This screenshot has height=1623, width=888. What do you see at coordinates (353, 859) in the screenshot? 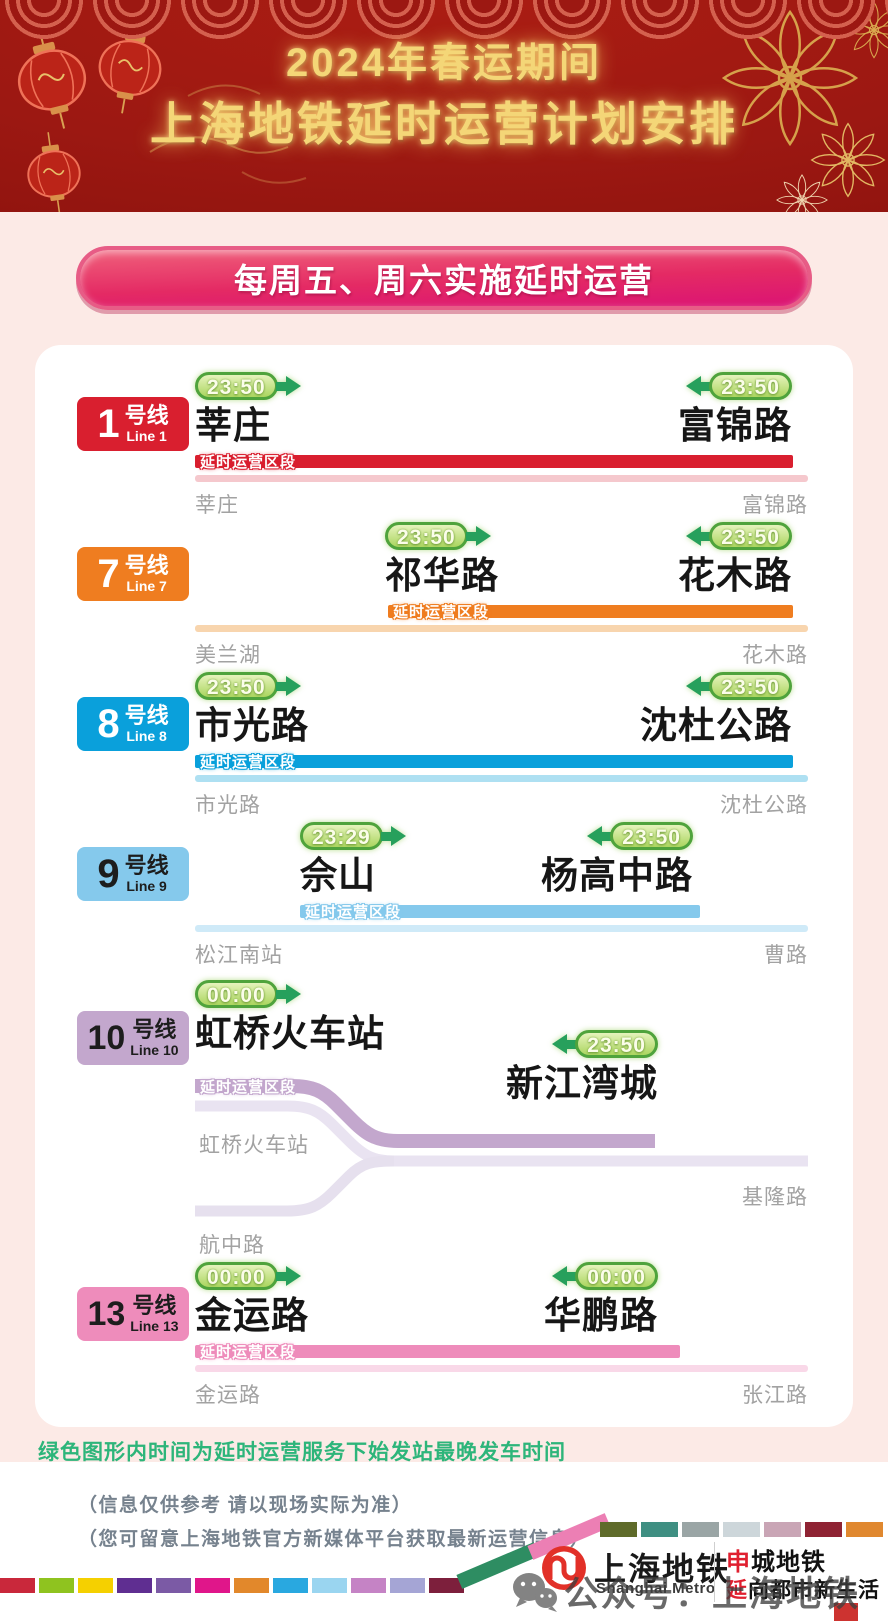
I see `left-station-group: 23:29 佘山` at bounding box center [353, 859].